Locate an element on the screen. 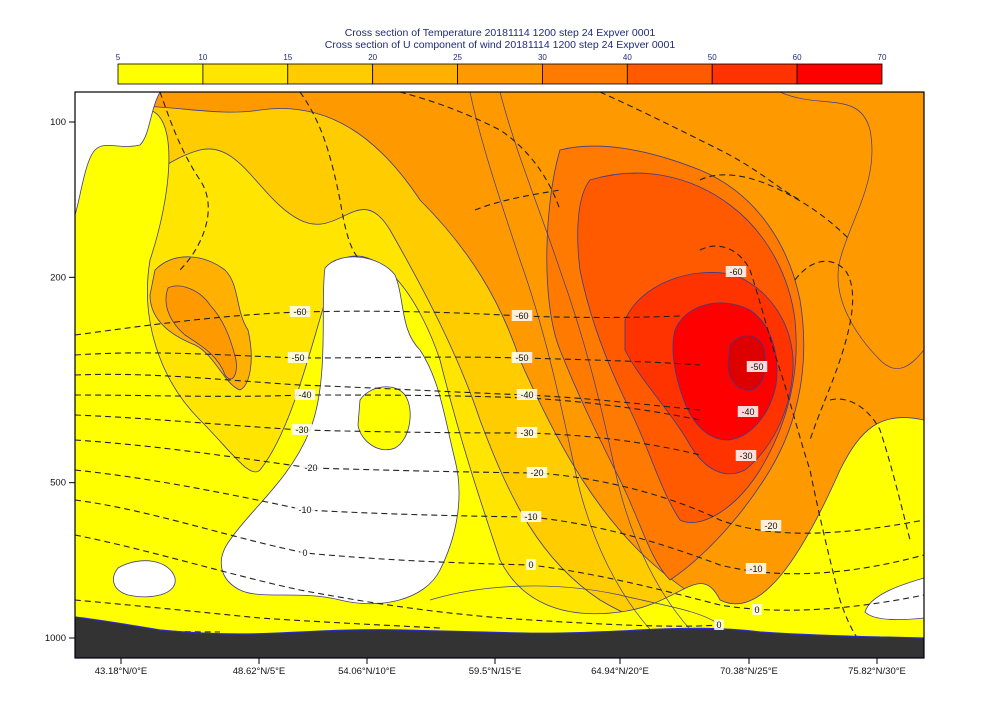 The width and height of the screenshot is (1000, 707). y-tick-label: 500 is located at coordinates (58, 483).